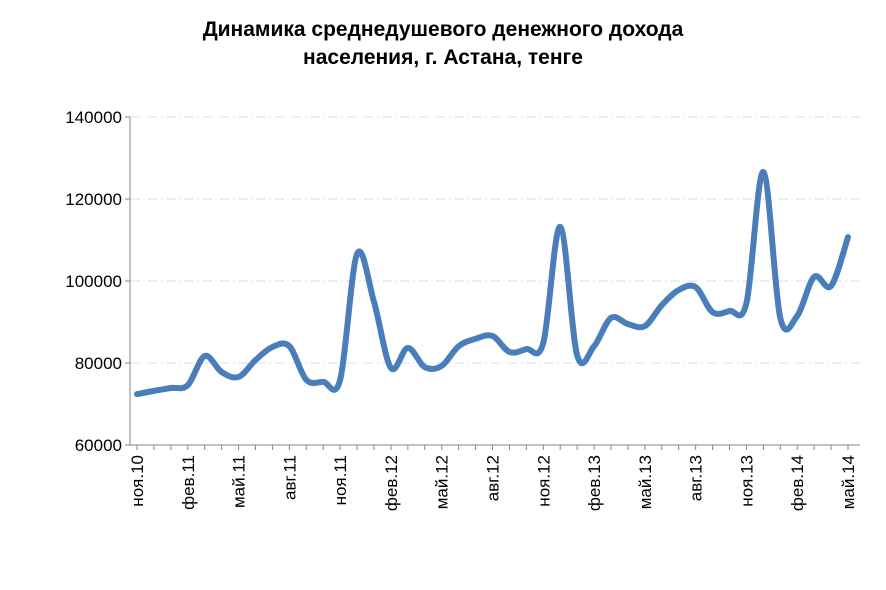 The width and height of the screenshot is (886, 590). What do you see at coordinates (289, 477) in the screenshot?
I see `x-tick-label: авг.11` at bounding box center [289, 477].